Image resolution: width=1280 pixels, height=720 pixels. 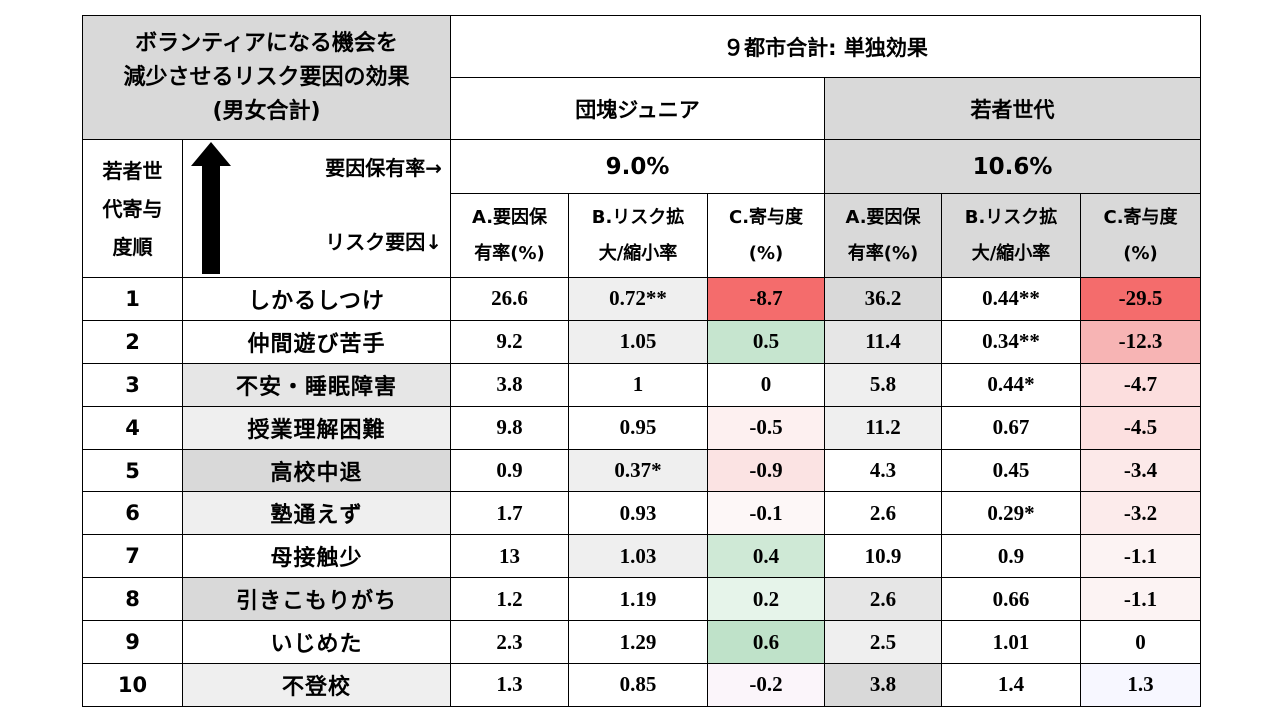 I want to click on table-row: 10 不登校 1.3 0.85 -0.2 3.8 1.4 1.3, so click(x=642, y=685).